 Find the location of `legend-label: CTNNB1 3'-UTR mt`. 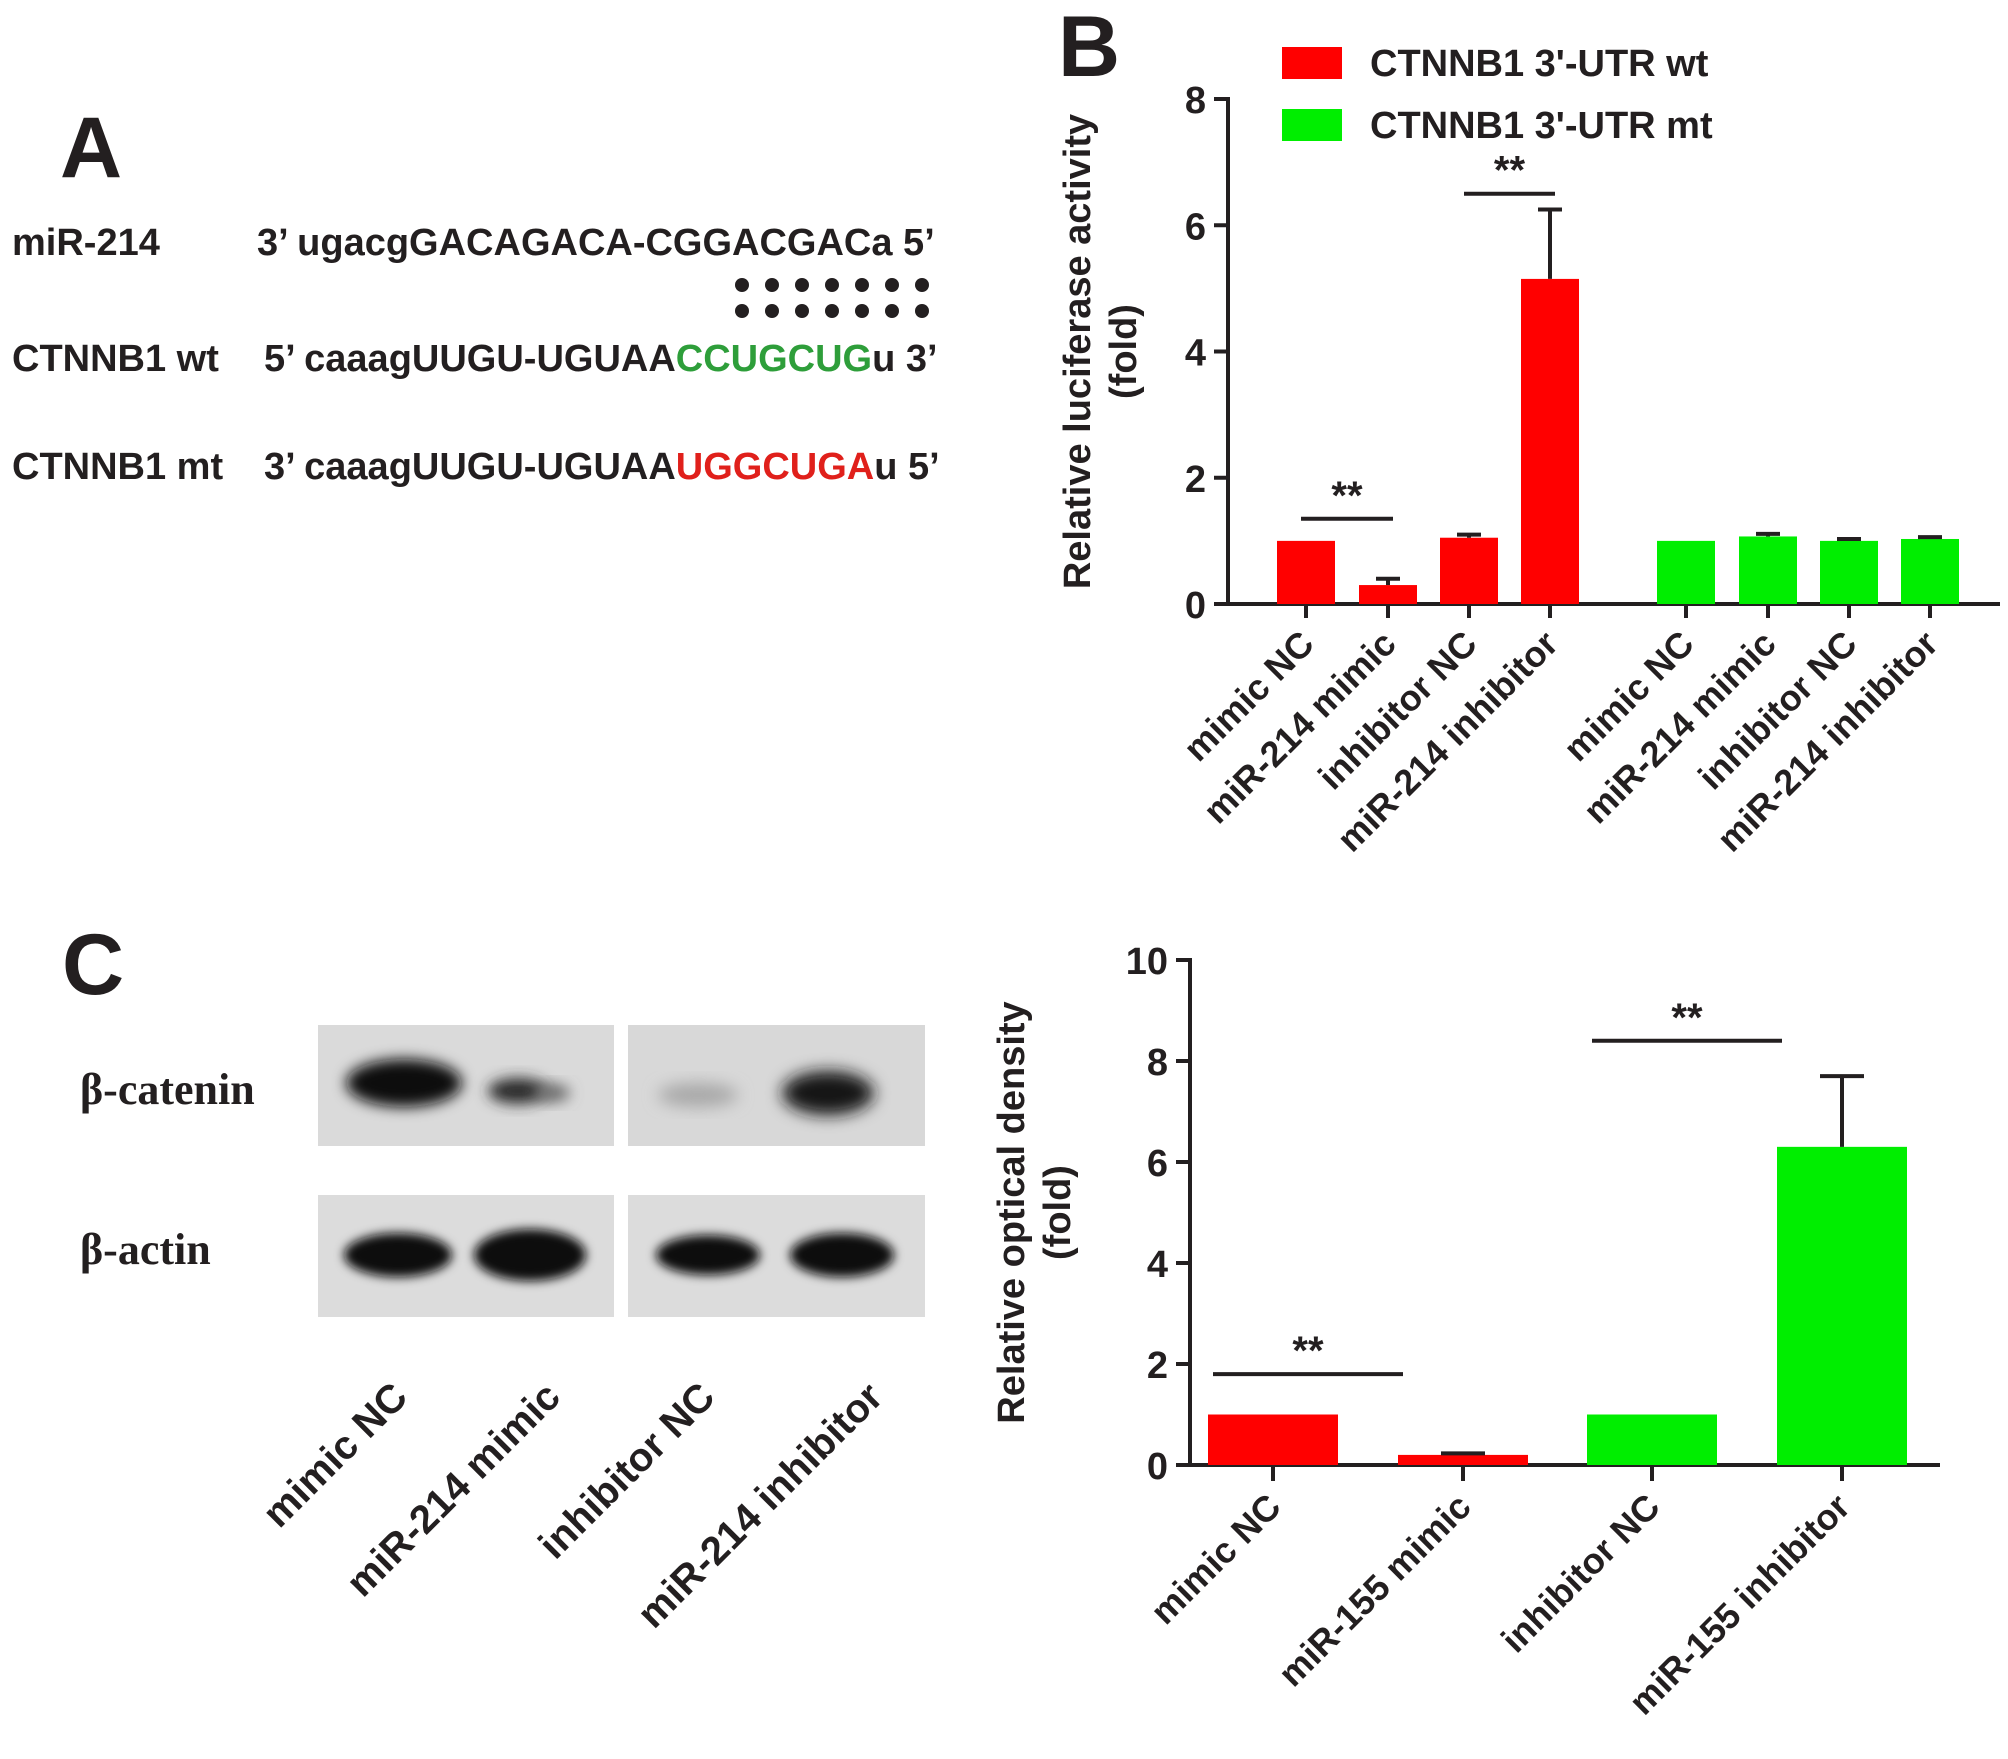

legend-label: CTNNB1 3'-UTR mt is located at coordinates (1541, 126).